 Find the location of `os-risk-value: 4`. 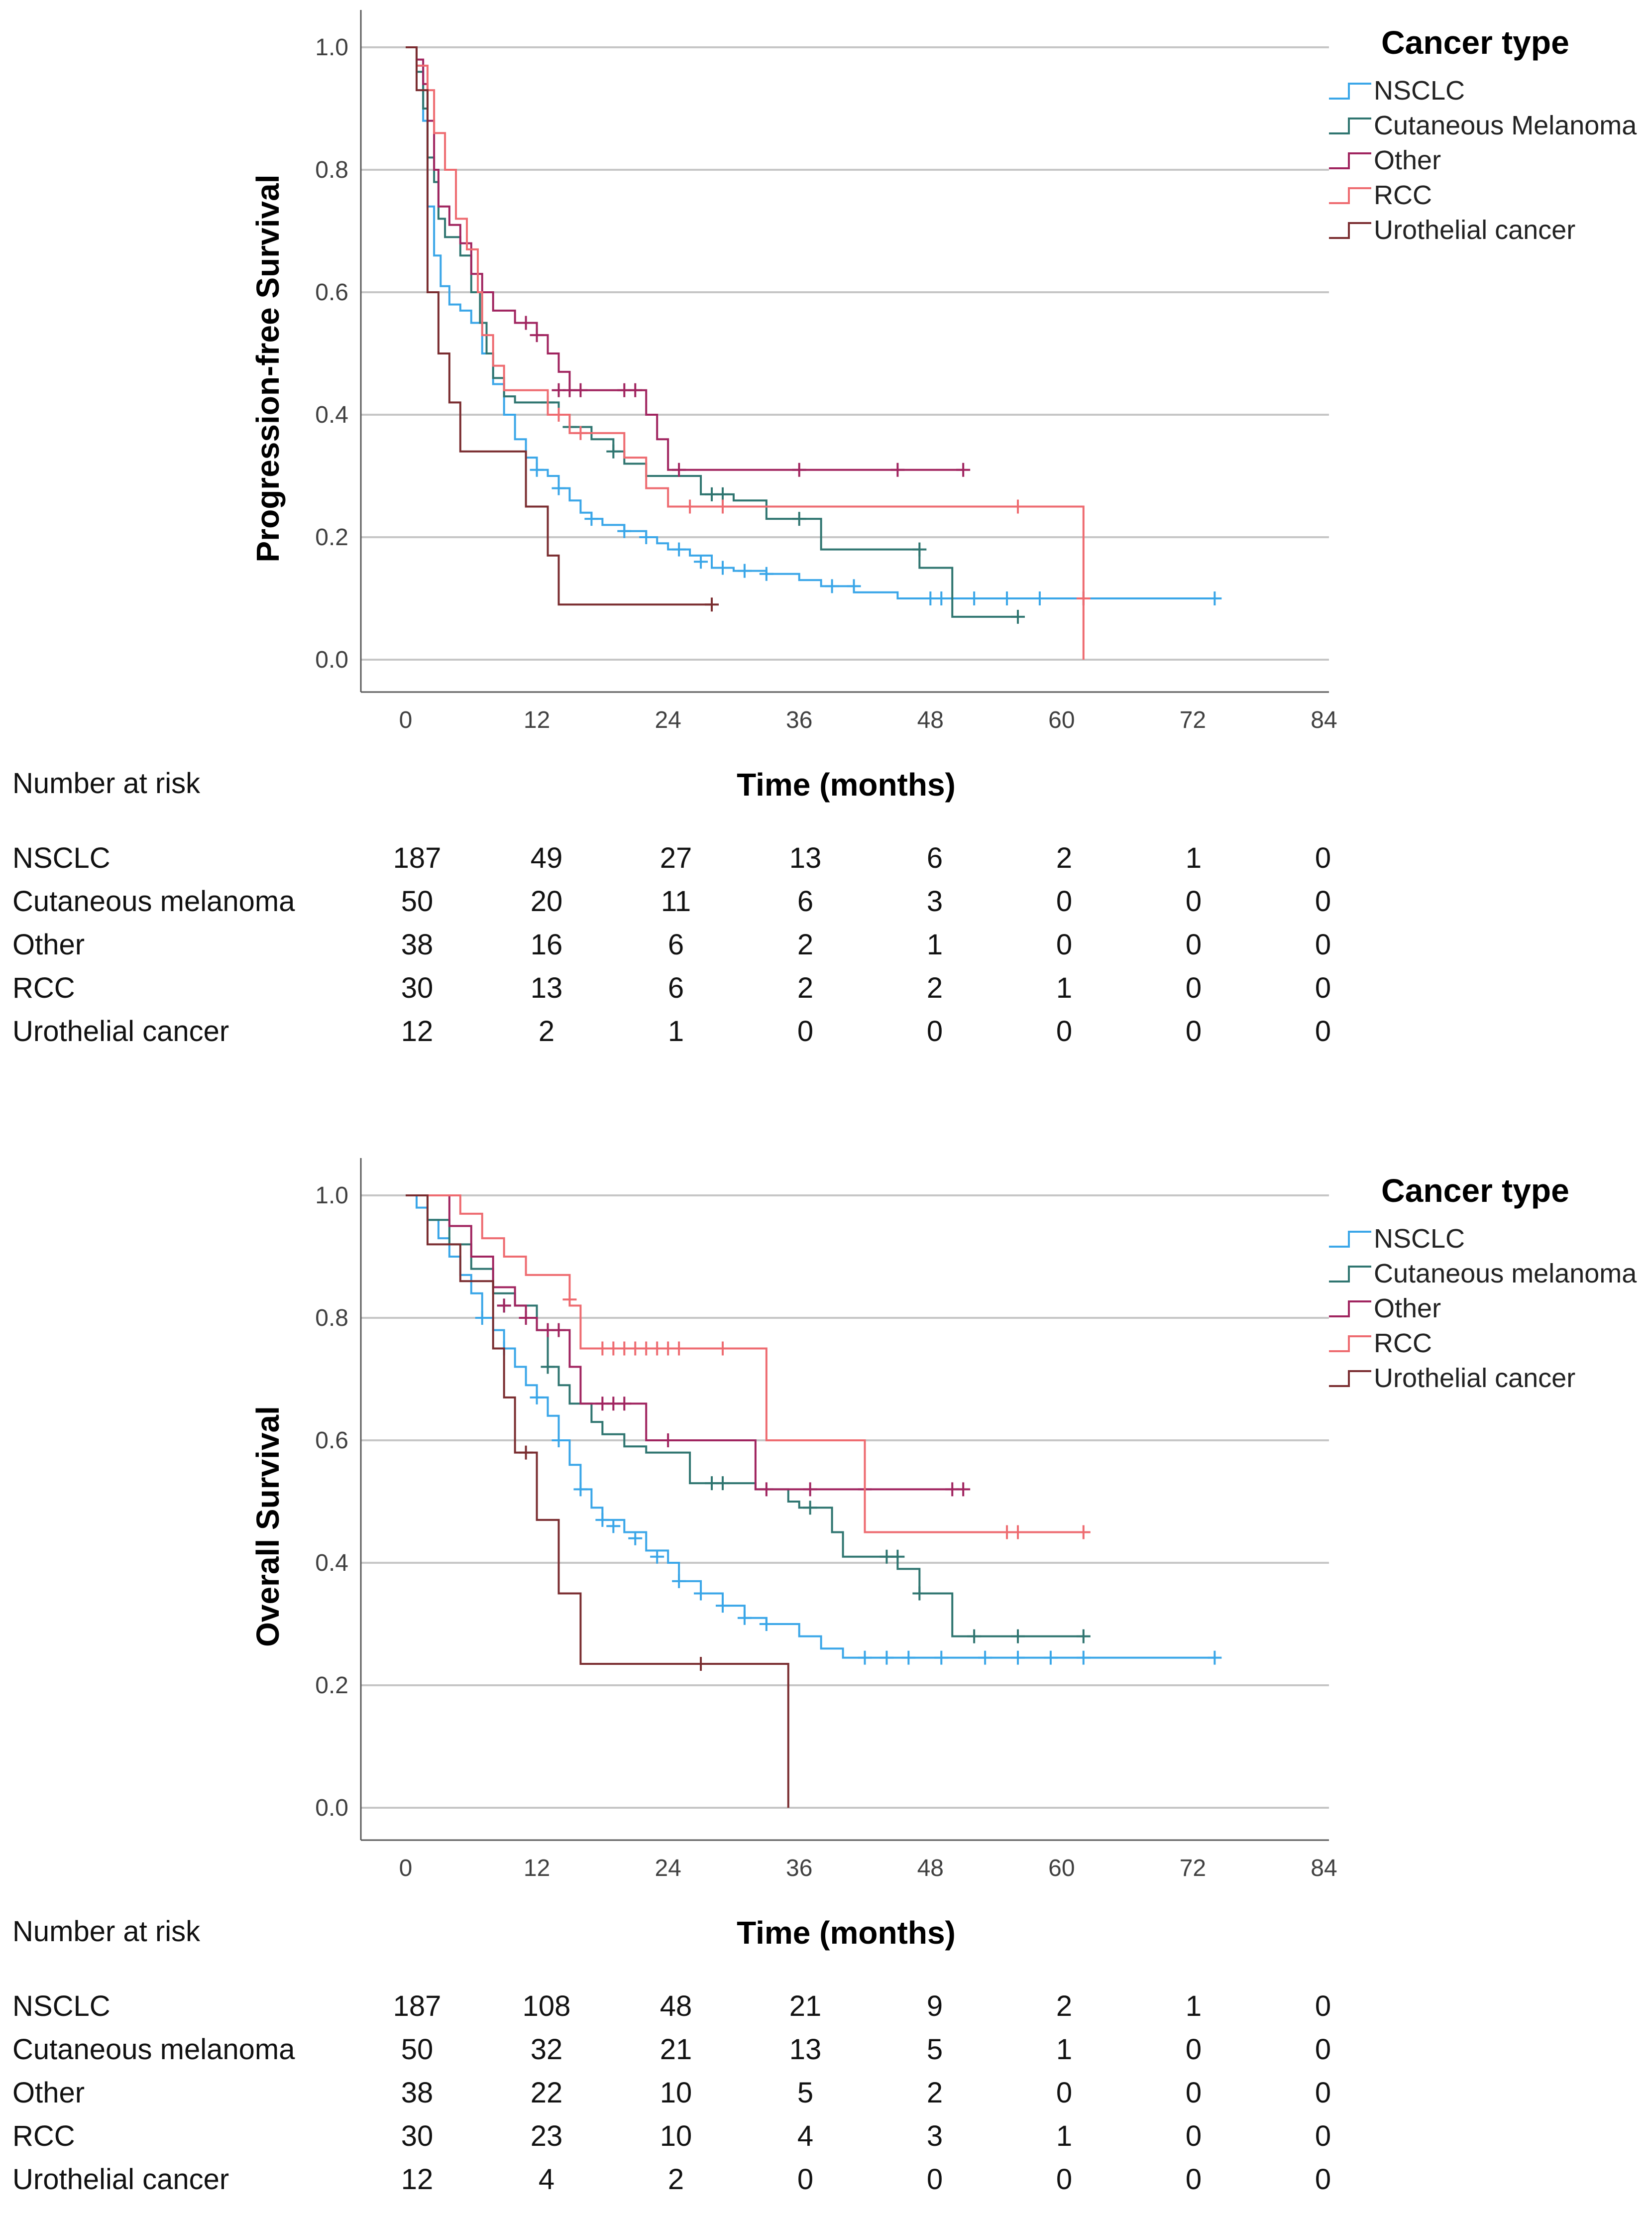

os-risk-value: 4 is located at coordinates (805, 2136).